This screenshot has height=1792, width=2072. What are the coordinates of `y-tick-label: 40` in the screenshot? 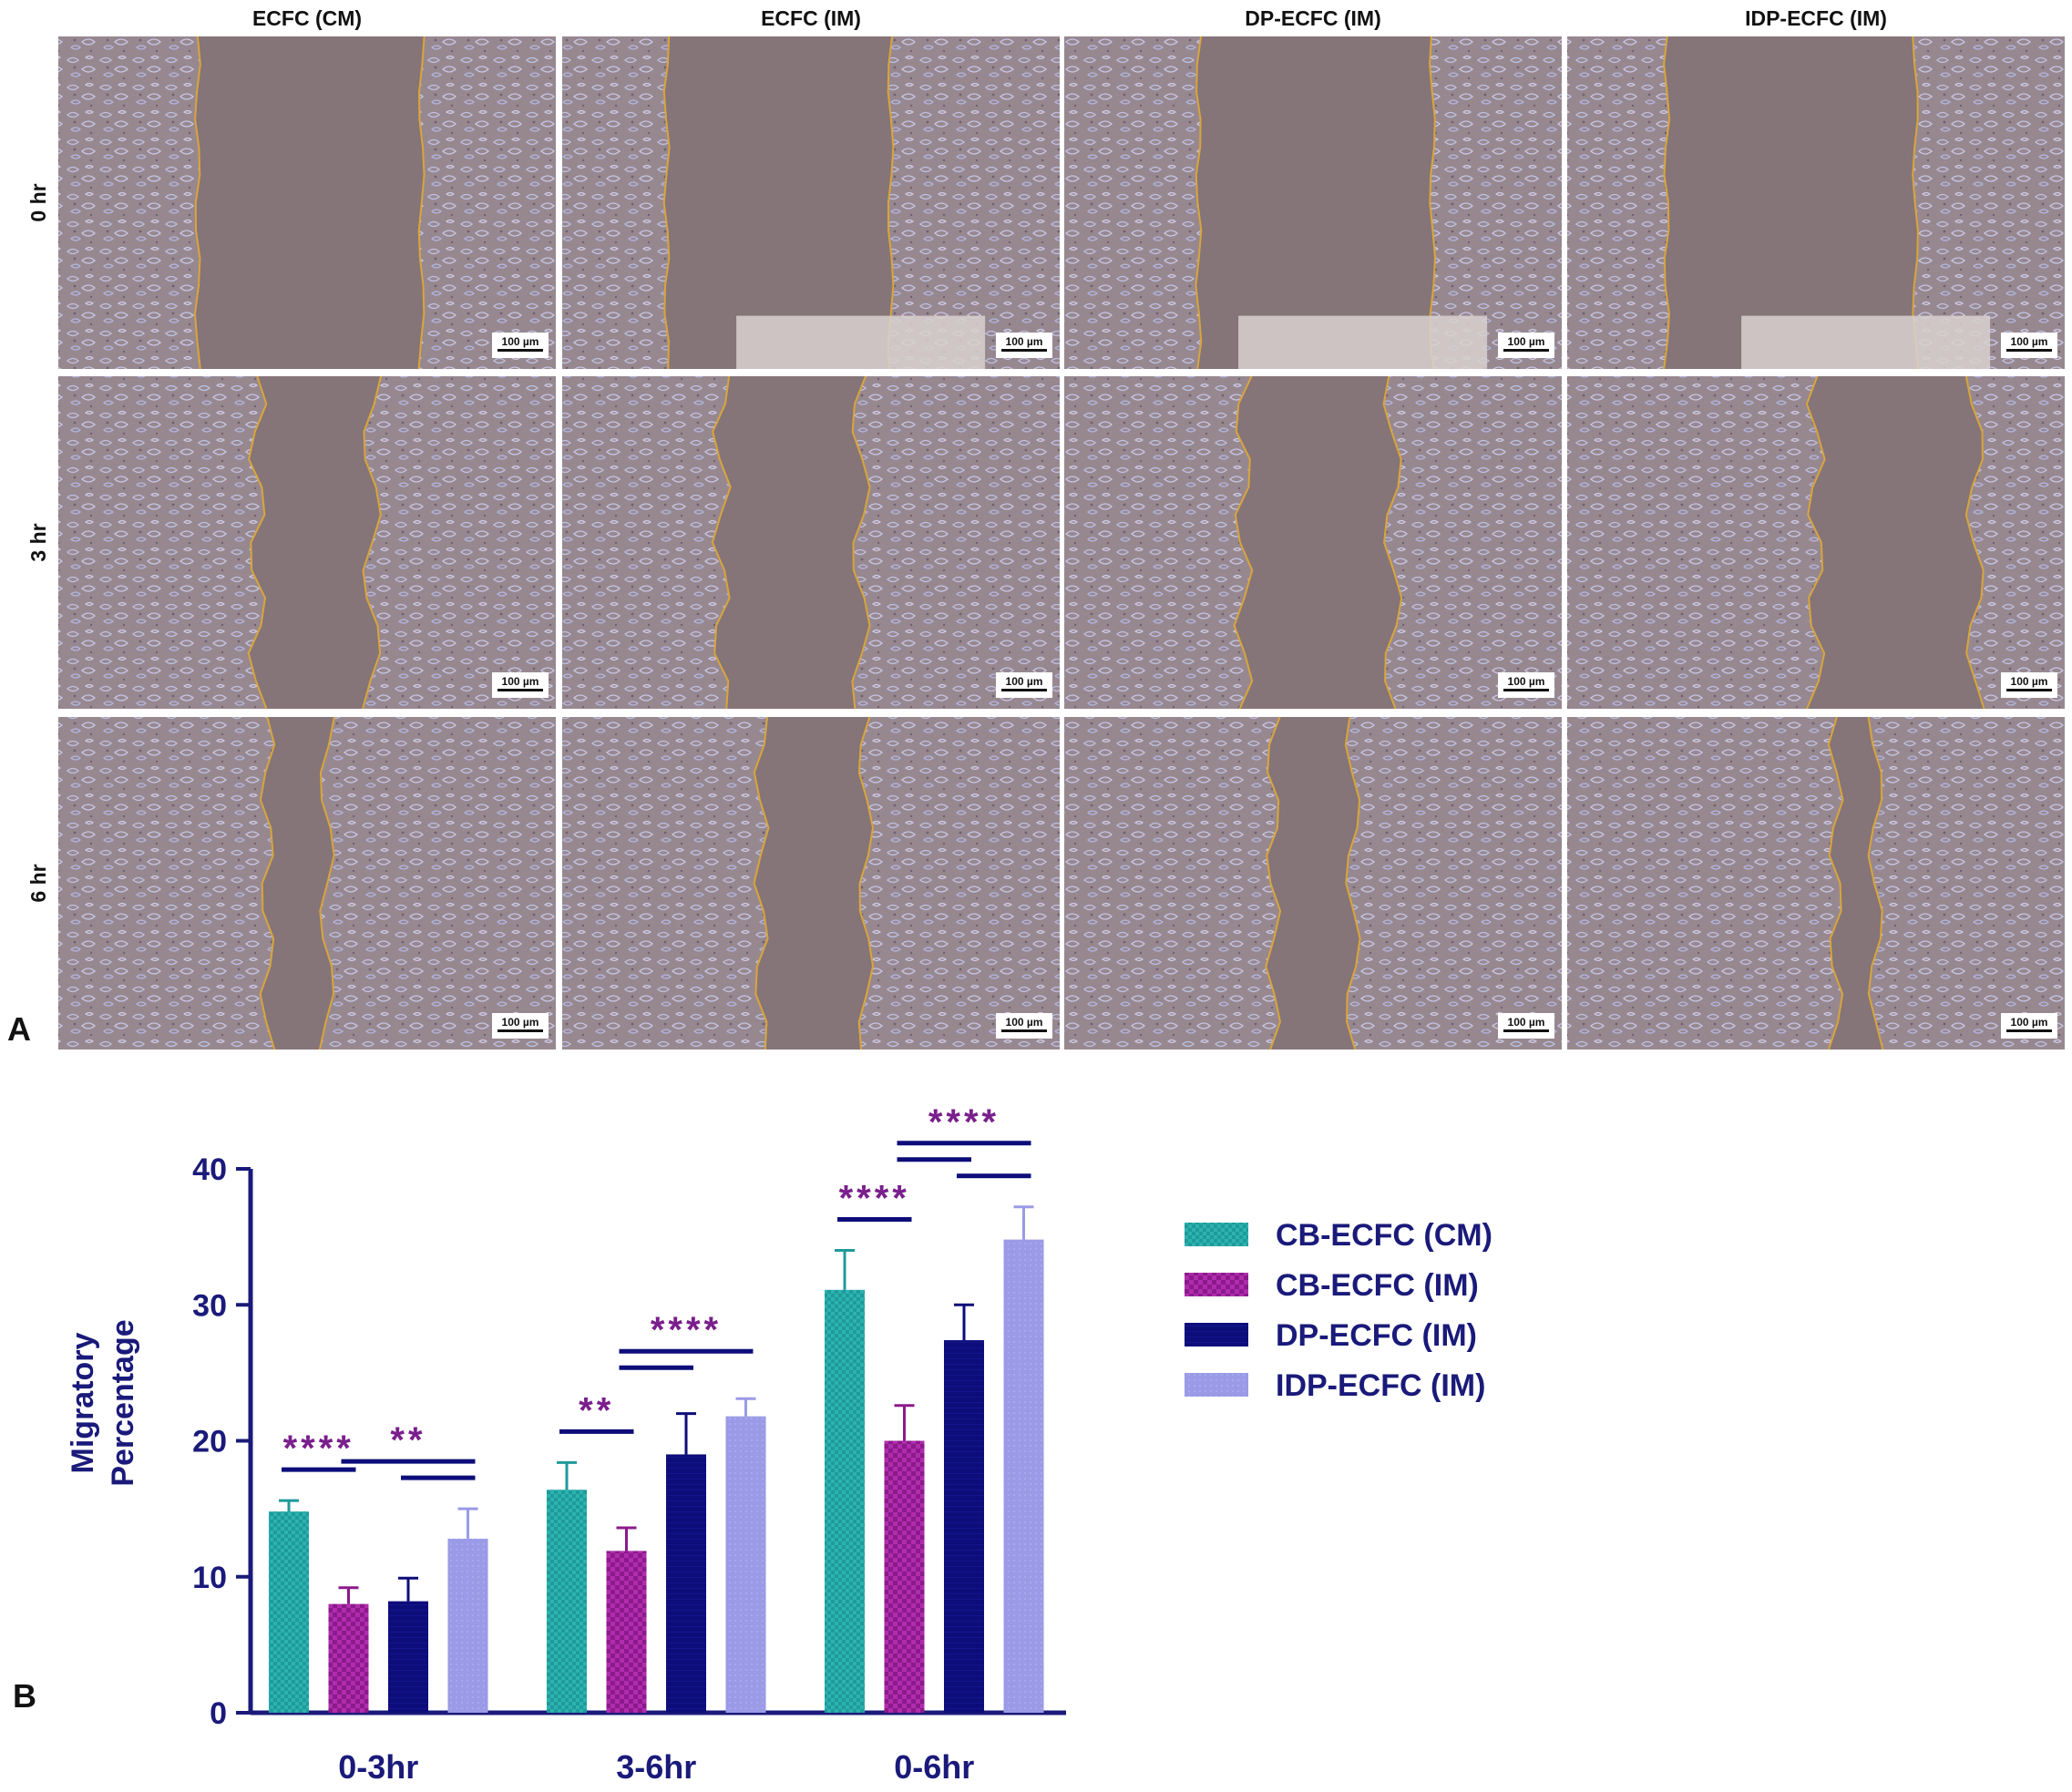 It's located at (209, 1169).